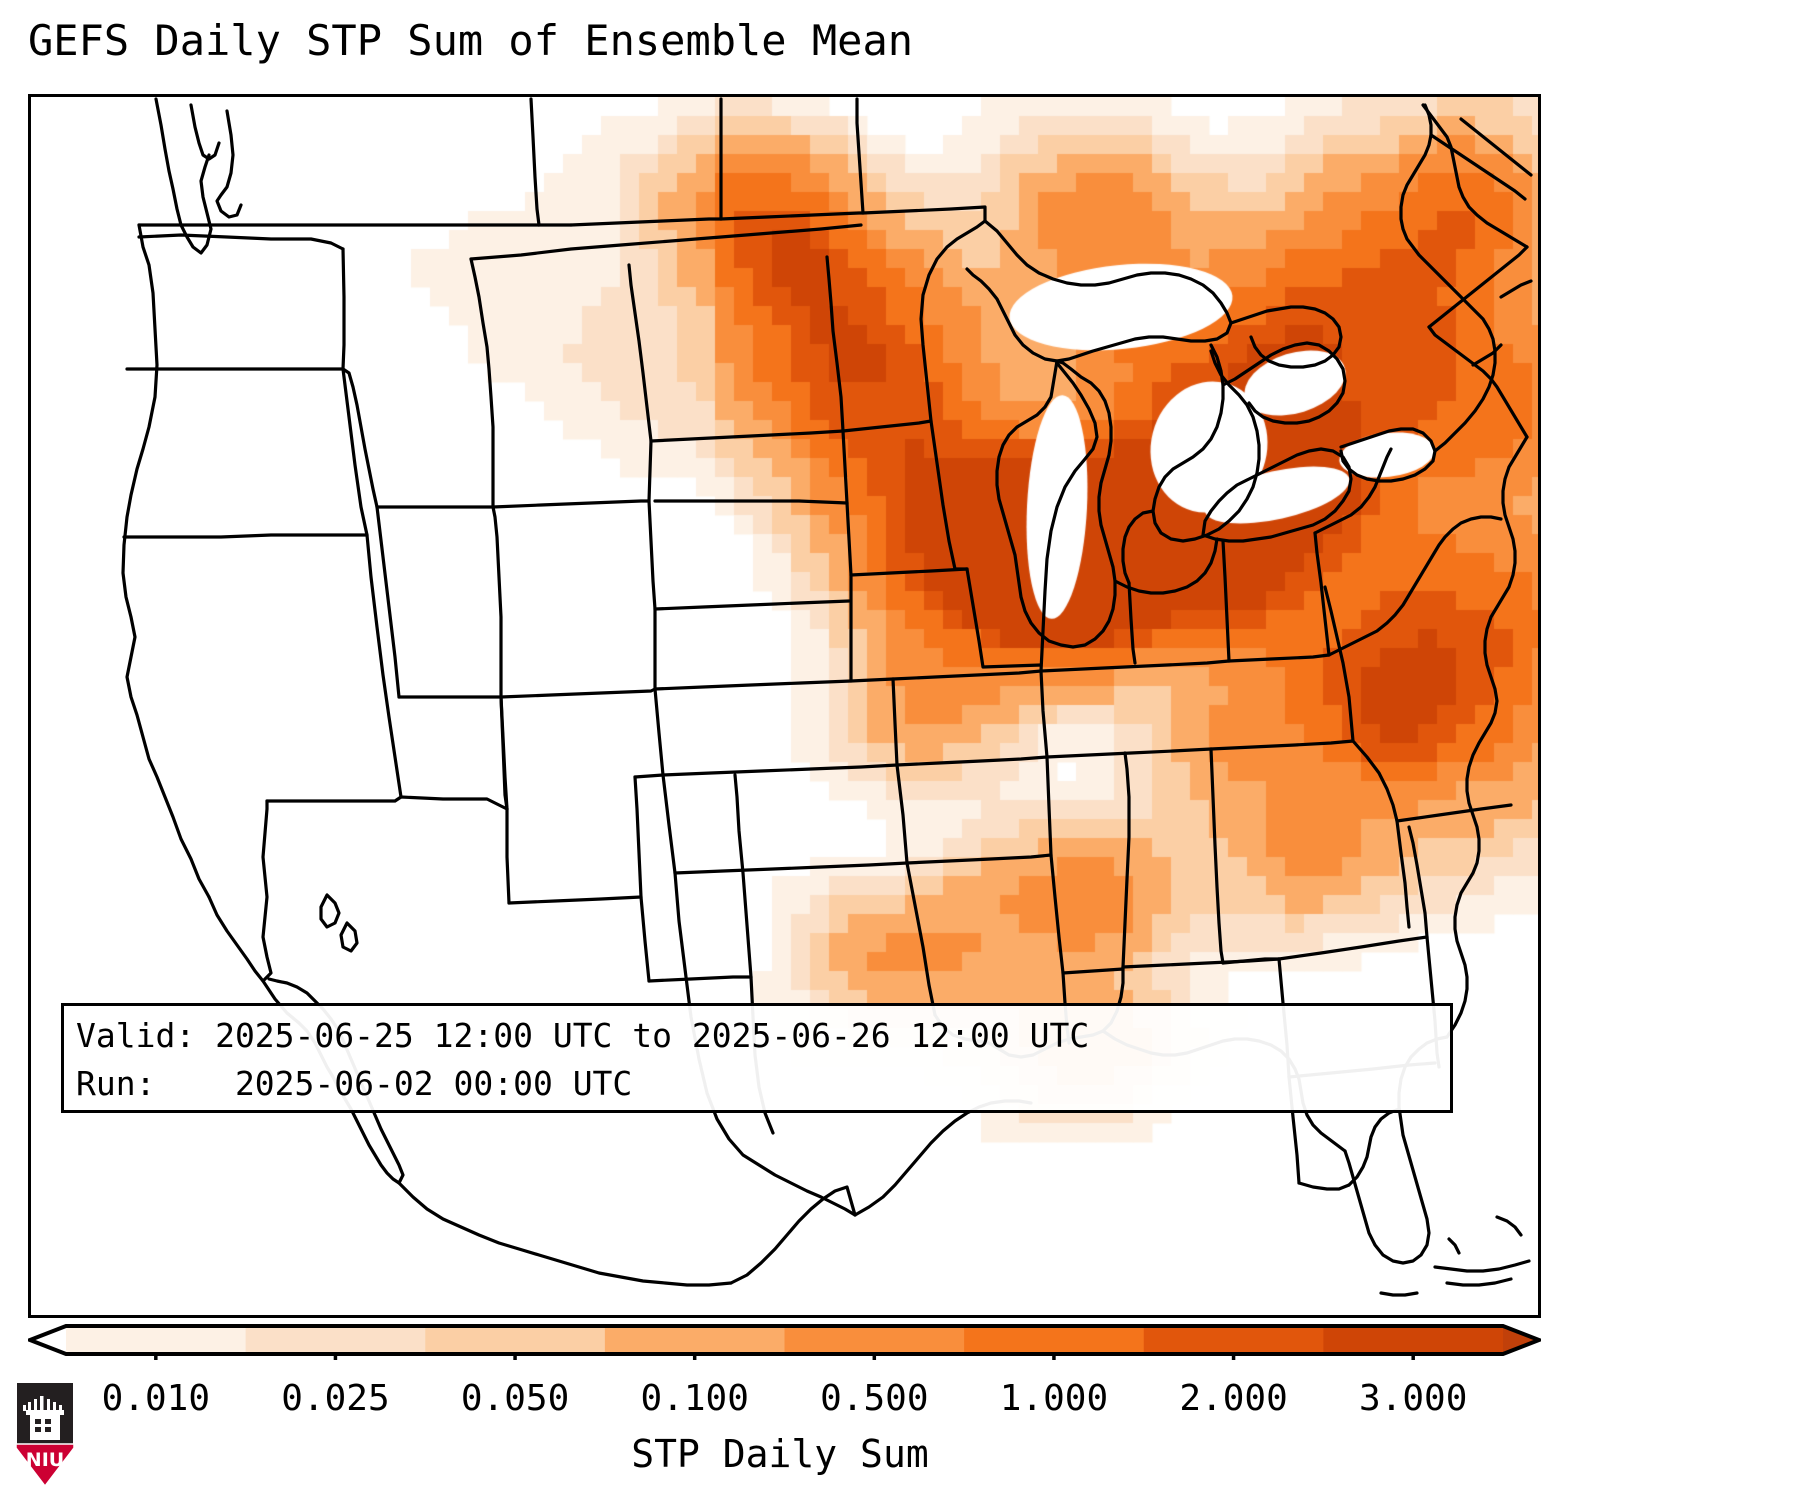 This screenshot has height=1500, width=1803. I want to click on colorbar-axis-label: STP Daily Sum, so click(780, 1454).